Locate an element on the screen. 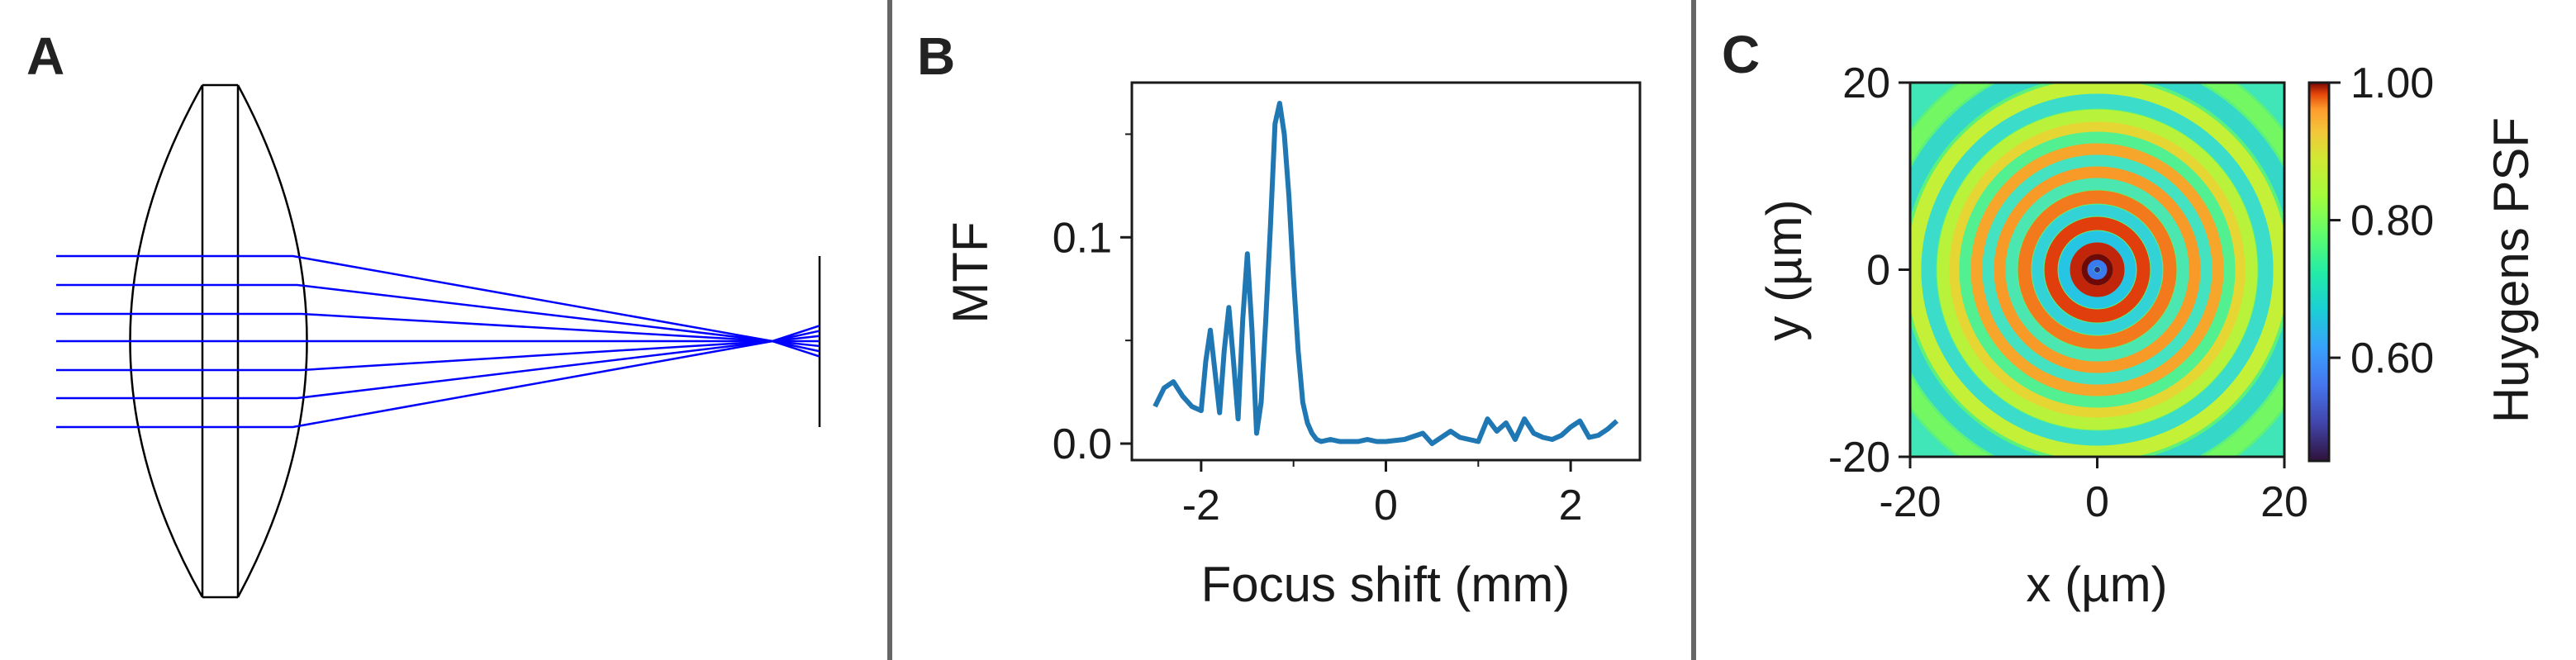  rays is located at coordinates (438, 341).